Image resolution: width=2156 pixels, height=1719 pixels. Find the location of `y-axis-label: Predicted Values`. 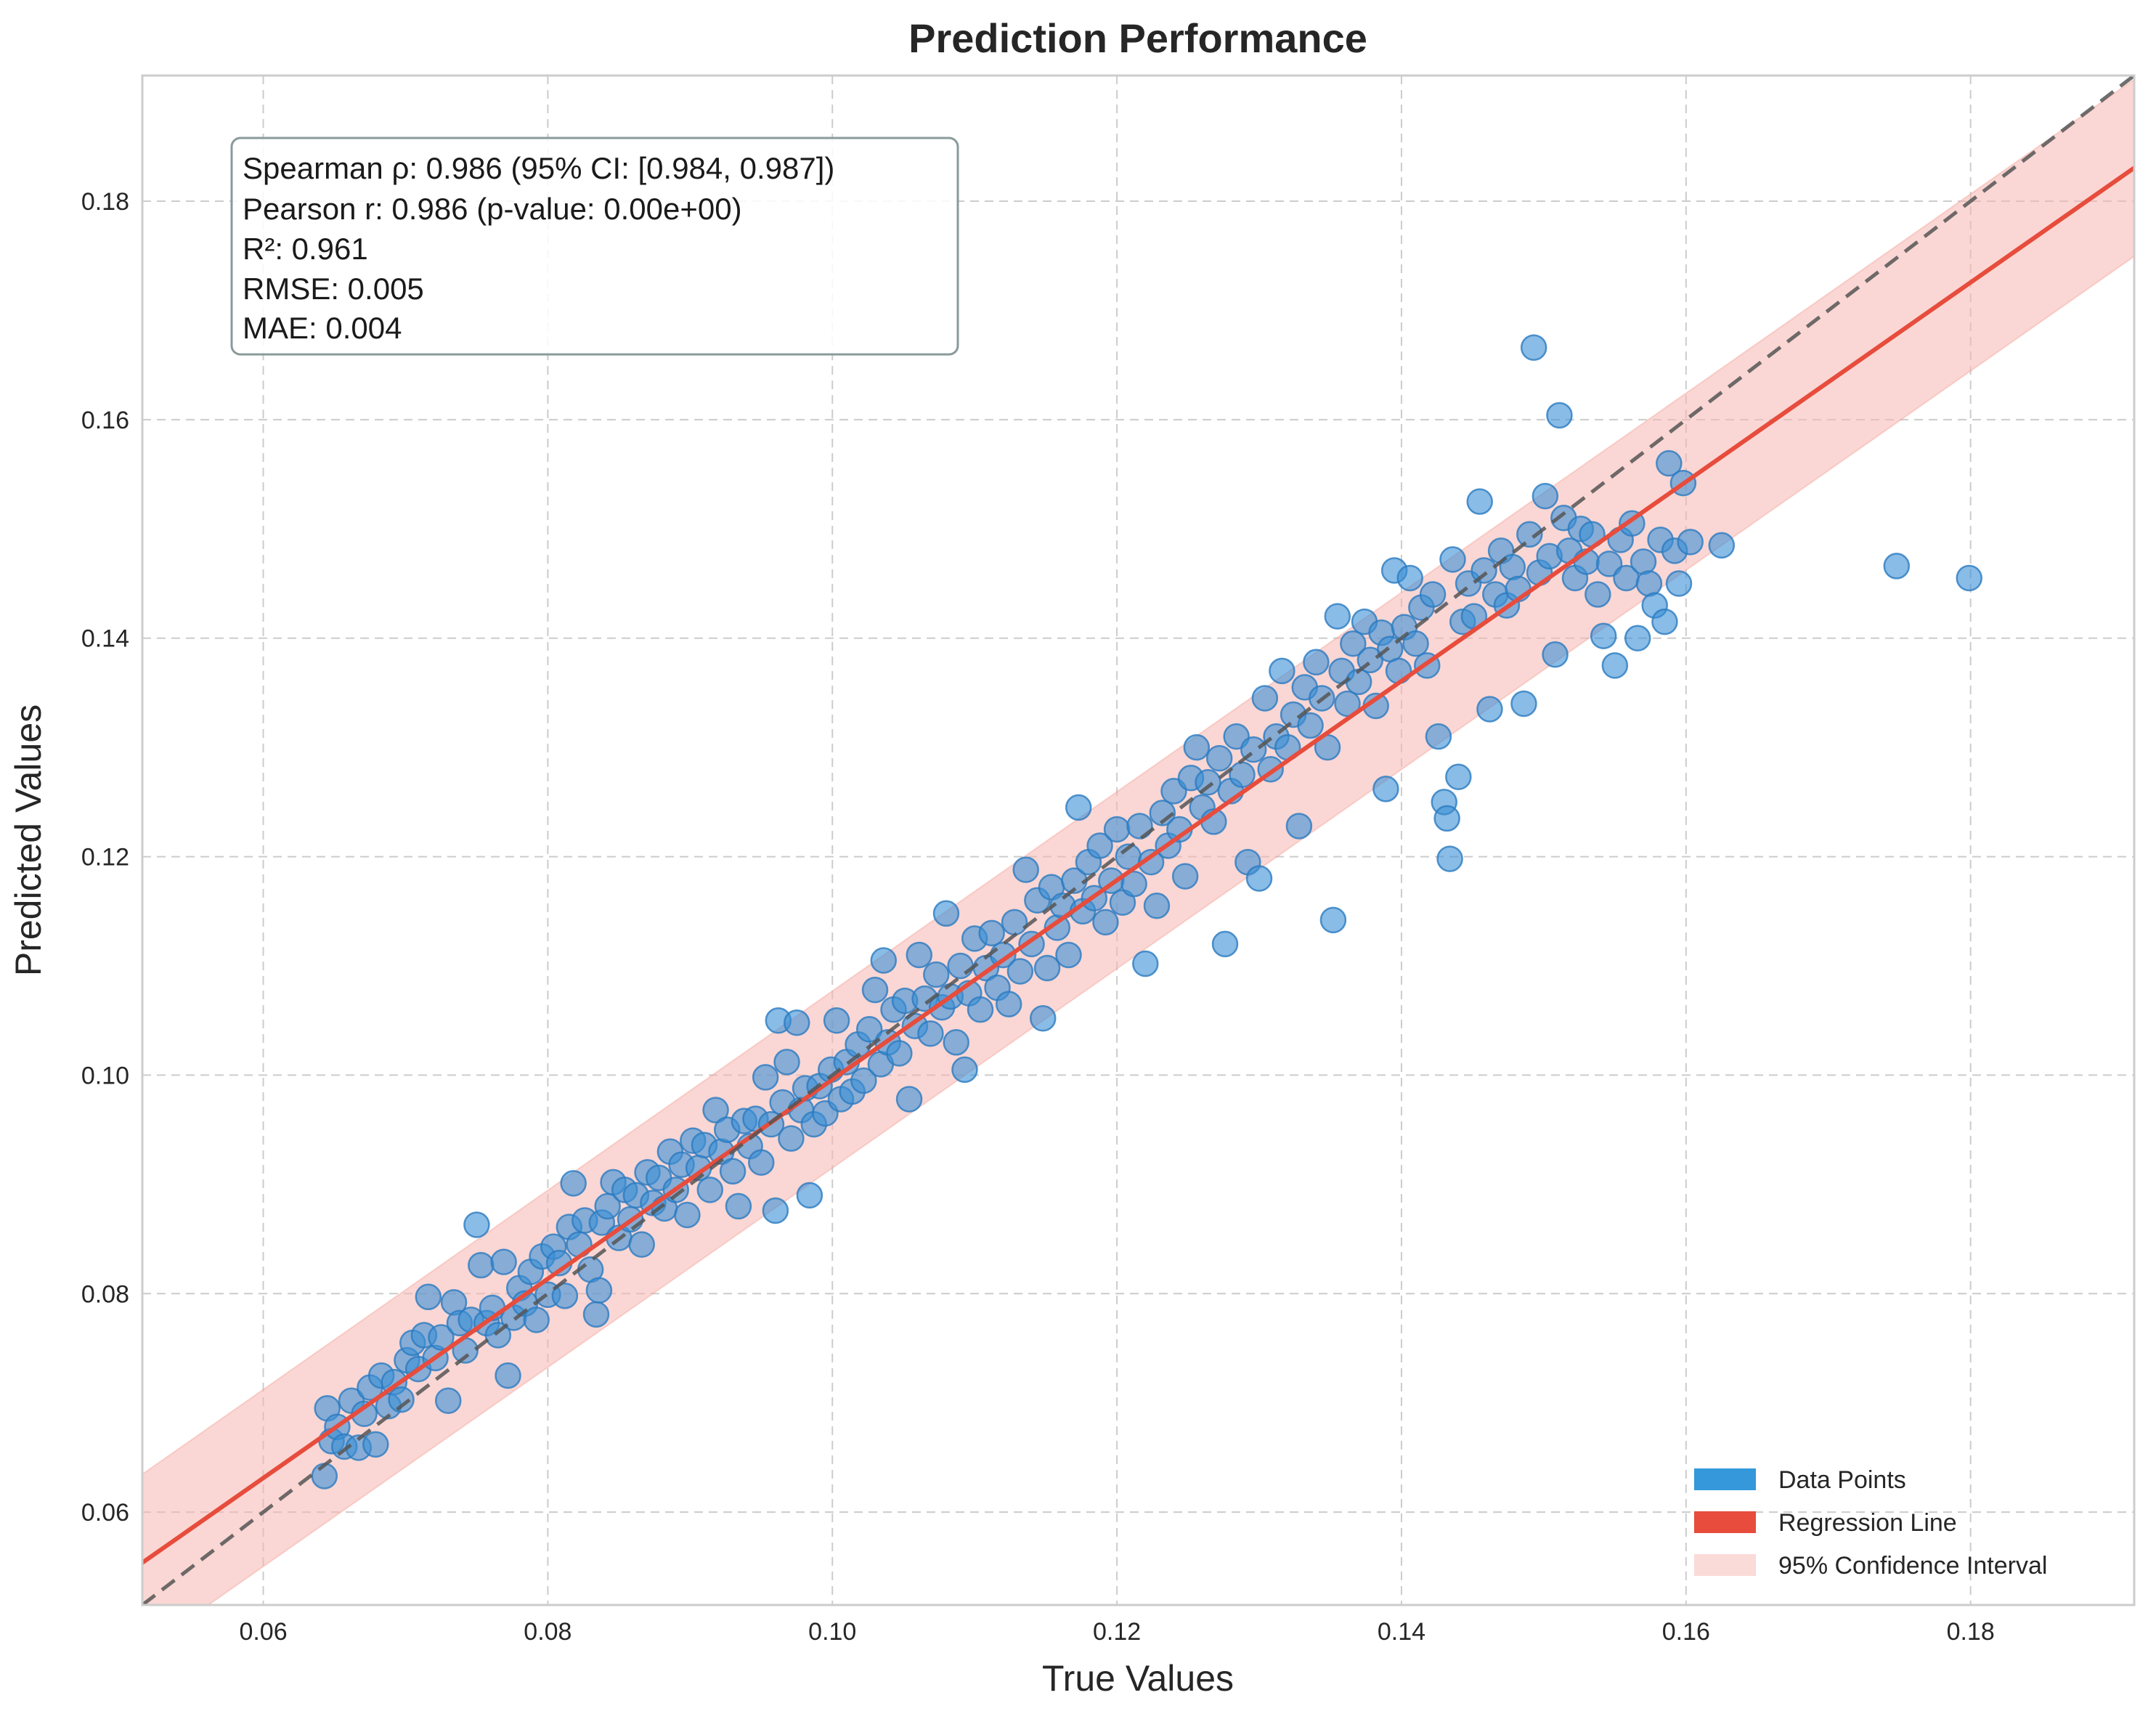

y-axis-label: Predicted Values is located at coordinates (28, 840).